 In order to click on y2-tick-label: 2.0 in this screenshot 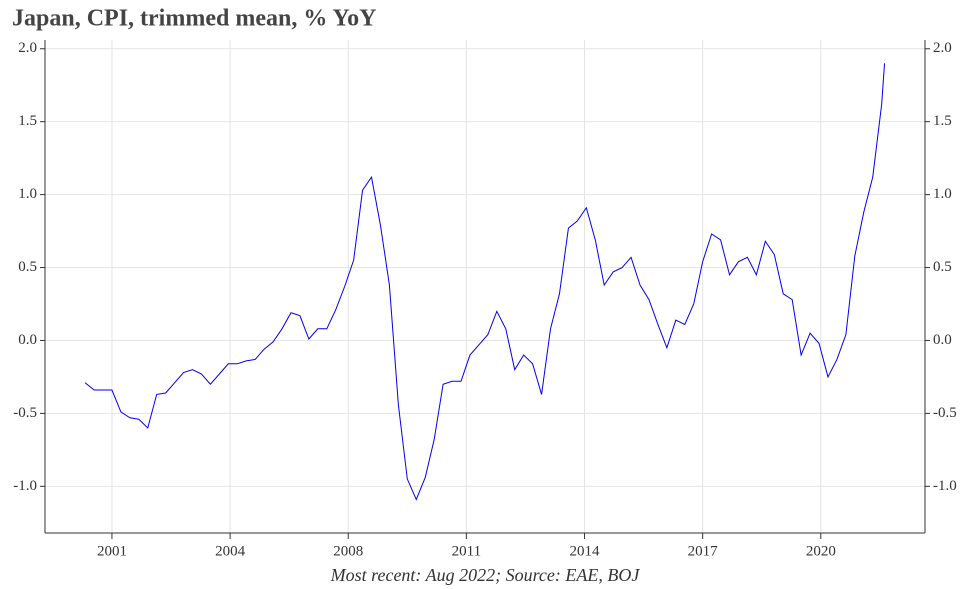, I will do `click(942, 48)`.